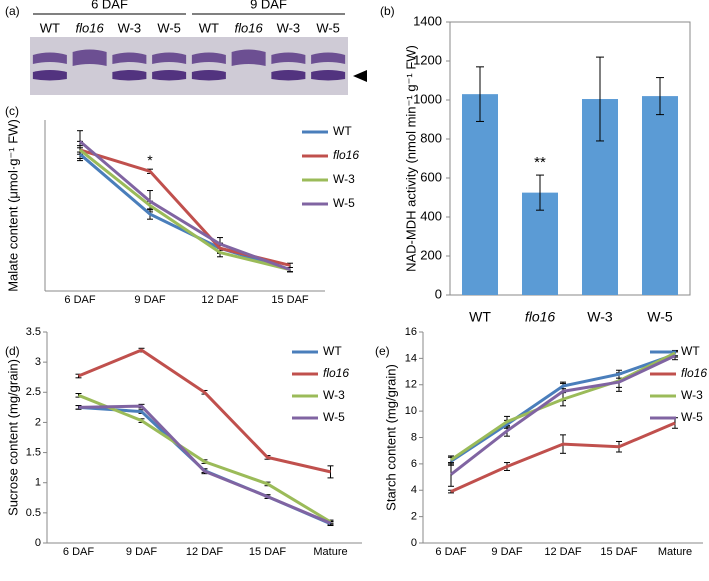  What do you see at coordinates (38, 362) in the screenshot?
I see `y-tick-label: 3` at bounding box center [38, 362].